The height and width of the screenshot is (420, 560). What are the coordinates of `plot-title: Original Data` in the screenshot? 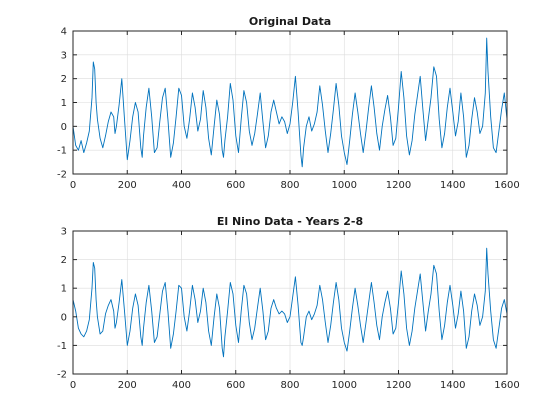 It's located at (290, 21).